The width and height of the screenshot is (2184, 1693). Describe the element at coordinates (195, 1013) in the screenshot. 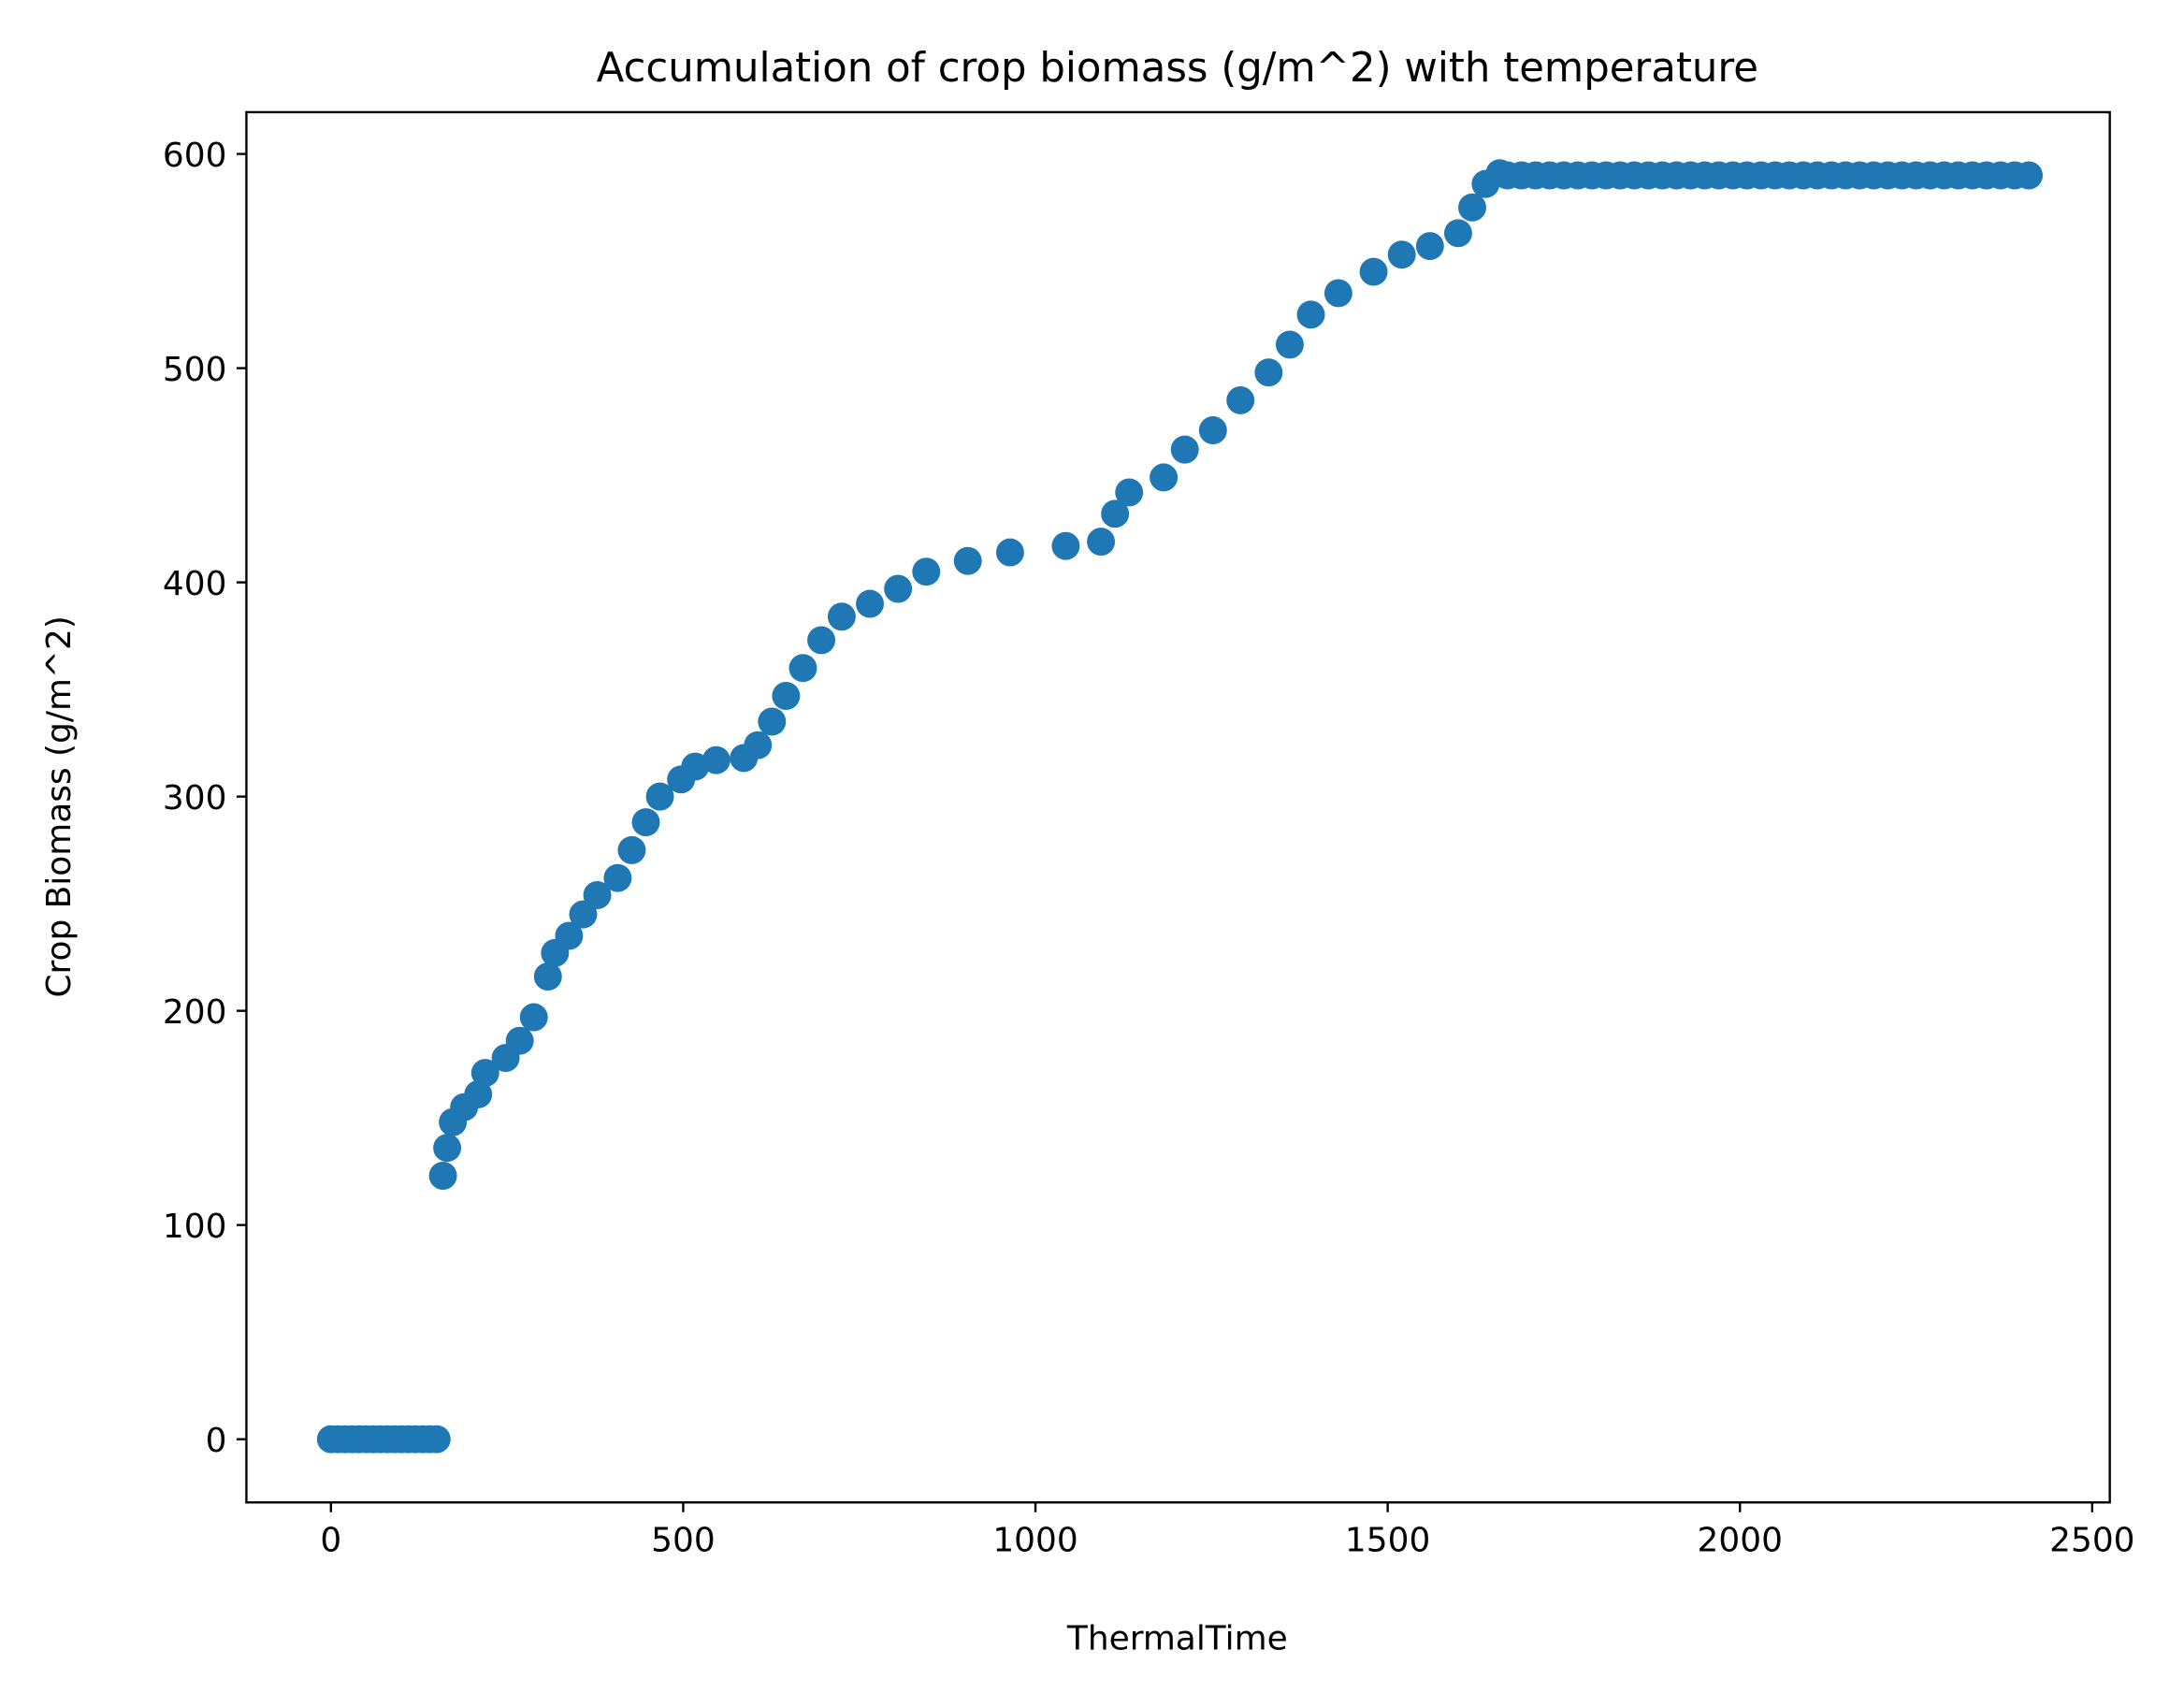

I see `y-tick-label: 200` at that location.